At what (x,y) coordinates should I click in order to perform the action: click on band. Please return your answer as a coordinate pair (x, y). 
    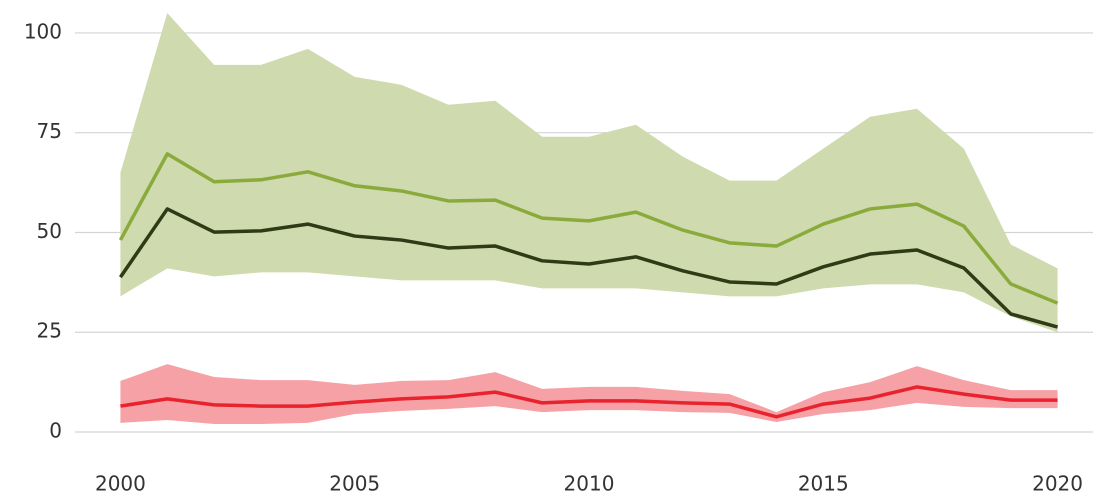
    Looking at the image, I should click on (589, 394).